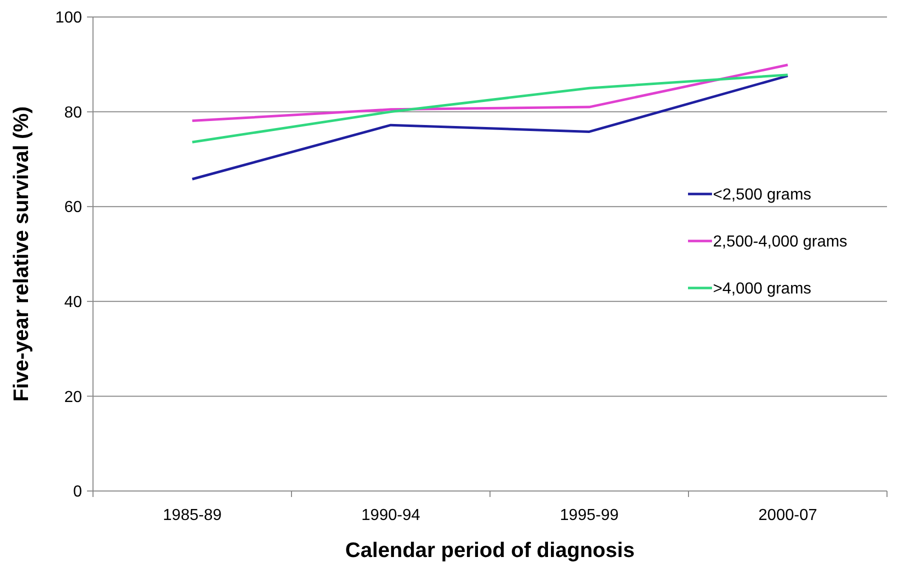 The height and width of the screenshot is (570, 899). What do you see at coordinates (788, 515) in the screenshot?
I see `x-tick-label: 2000-07` at bounding box center [788, 515].